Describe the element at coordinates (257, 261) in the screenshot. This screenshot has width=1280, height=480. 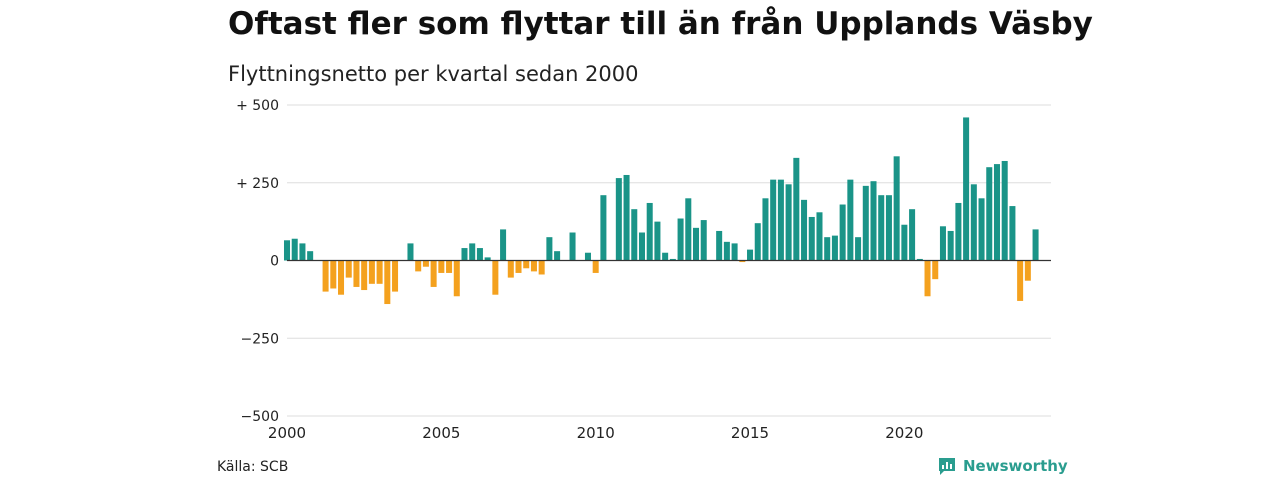
I see `y-axis-tick-labels: + 500 + 250 0 −250 −500` at that location.